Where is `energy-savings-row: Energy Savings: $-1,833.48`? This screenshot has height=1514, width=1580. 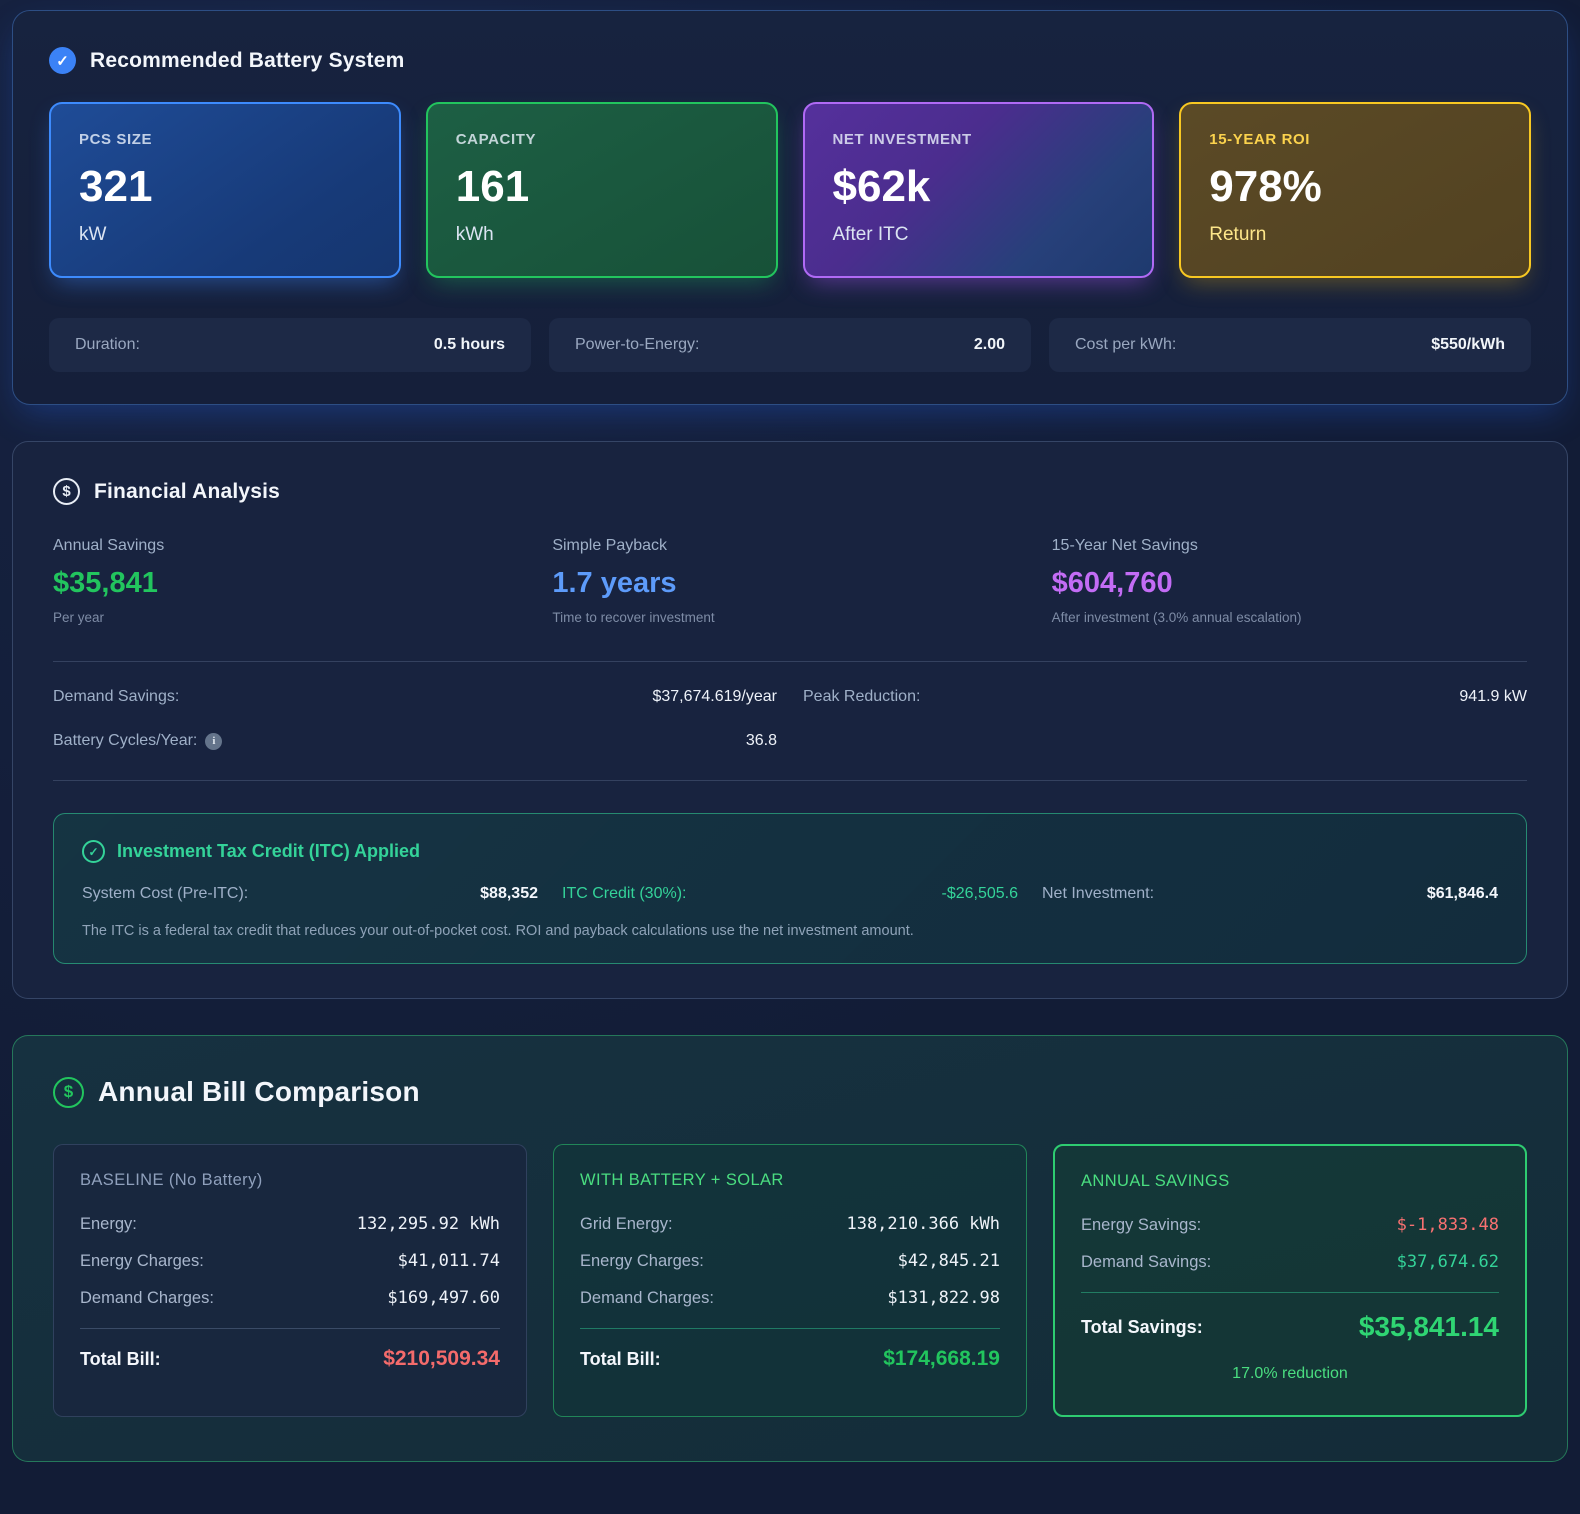 energy-savings-row: Energy Savings: $-1,833.48 is located at coordinates (1290, 1225).